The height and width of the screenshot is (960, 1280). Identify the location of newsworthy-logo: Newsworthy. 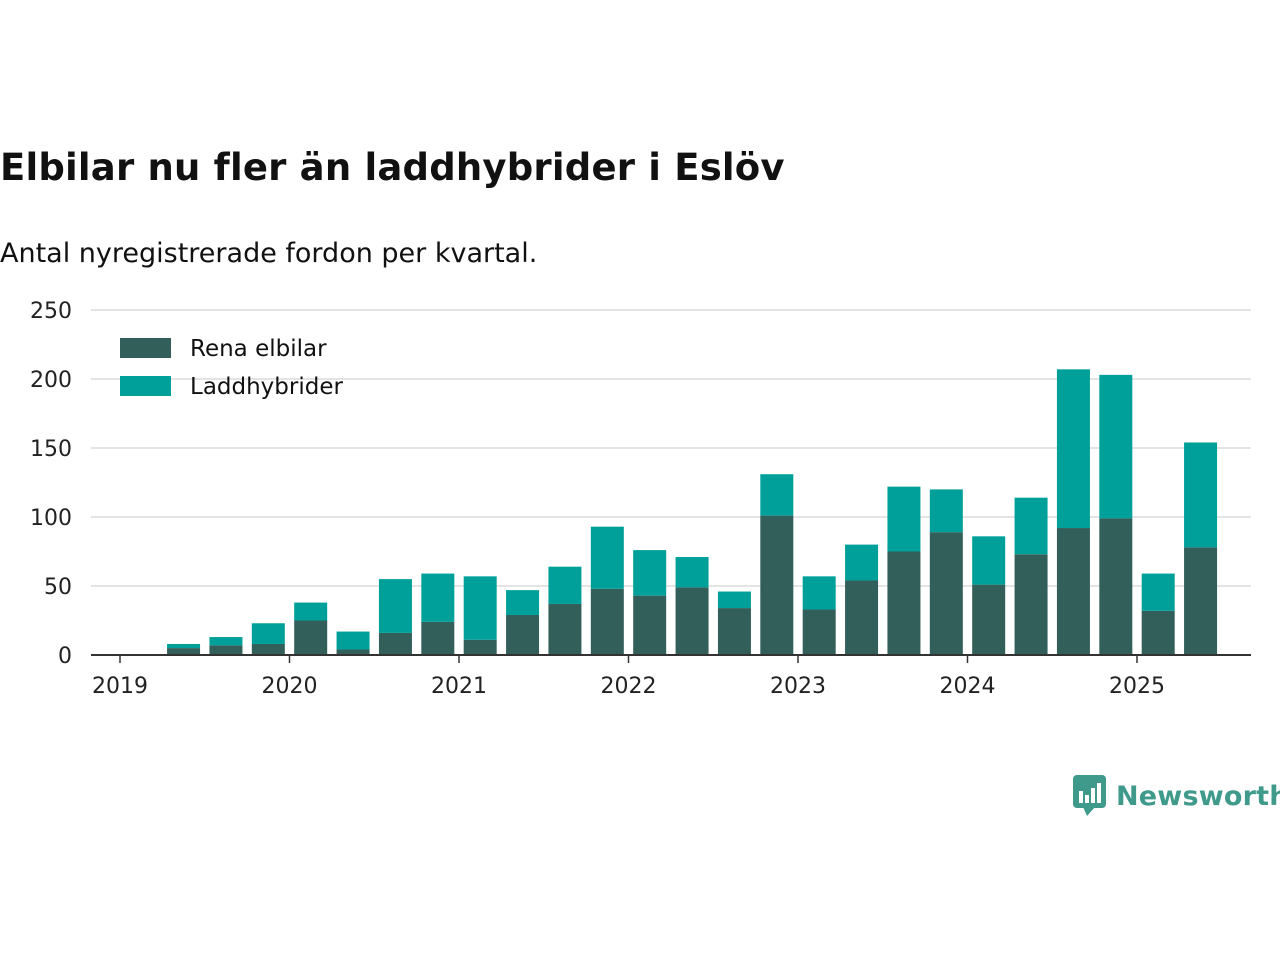
(1176, 796).